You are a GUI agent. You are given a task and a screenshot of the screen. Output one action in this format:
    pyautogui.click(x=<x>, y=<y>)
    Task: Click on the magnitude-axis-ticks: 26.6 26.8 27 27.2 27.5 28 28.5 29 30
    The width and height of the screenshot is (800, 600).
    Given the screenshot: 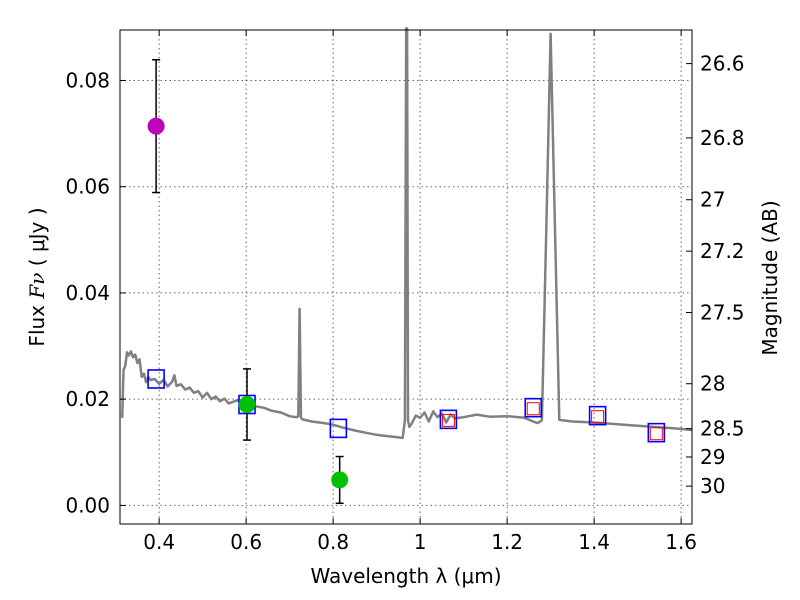 What is the action you would take?
    pyautogui.click(x=715, y=275)
    